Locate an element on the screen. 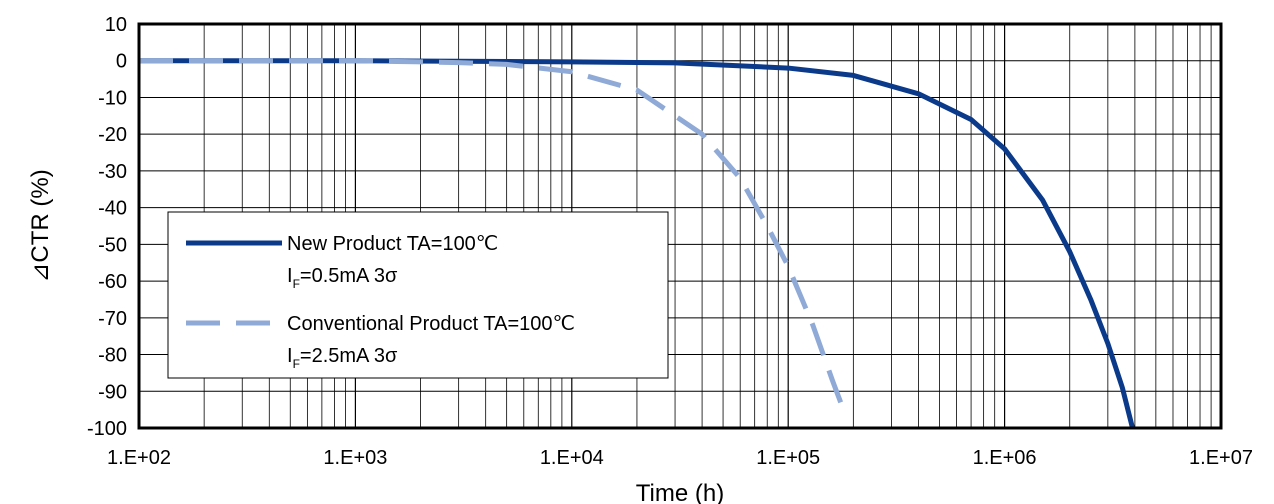  legend-box is located at coordinates (418, 295).